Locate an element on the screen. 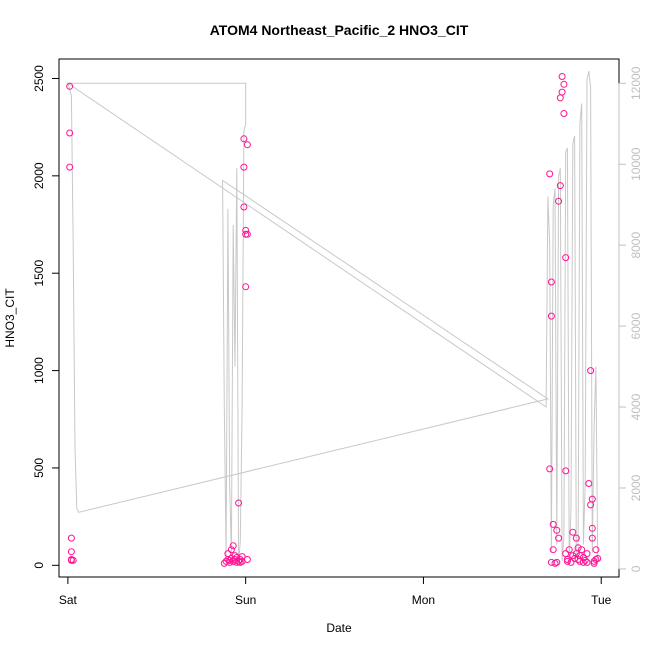 Image resolution: width=650 pixels, height=650 pixels. x-tick-label: Sun is located at coordinates (245, 600).